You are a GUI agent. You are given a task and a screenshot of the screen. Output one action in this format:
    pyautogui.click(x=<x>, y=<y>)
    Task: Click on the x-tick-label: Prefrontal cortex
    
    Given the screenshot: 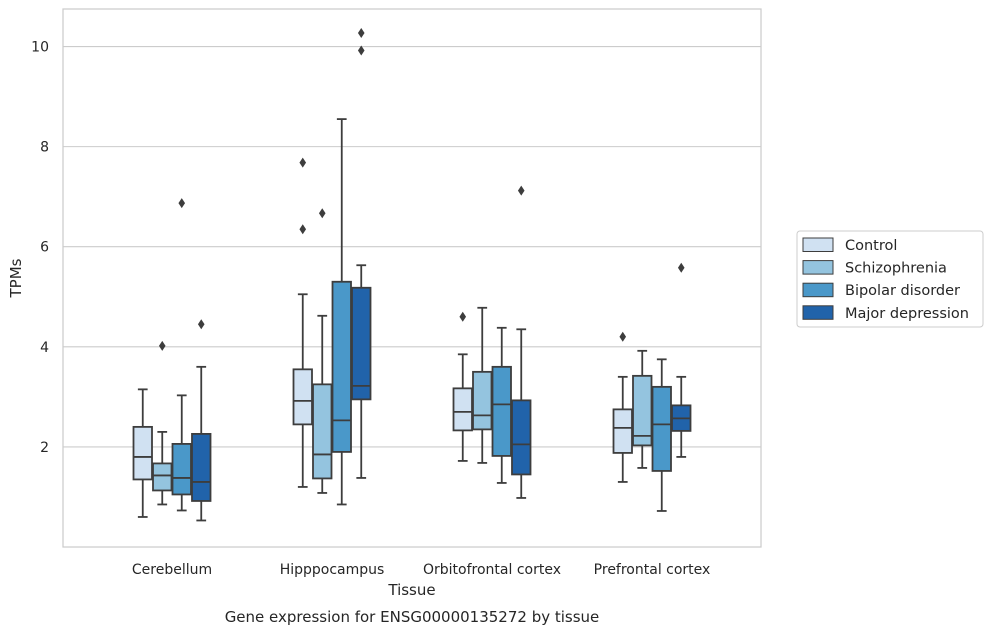 What is the action you would take?
    pyautogui.click(x=652, y=570)
    